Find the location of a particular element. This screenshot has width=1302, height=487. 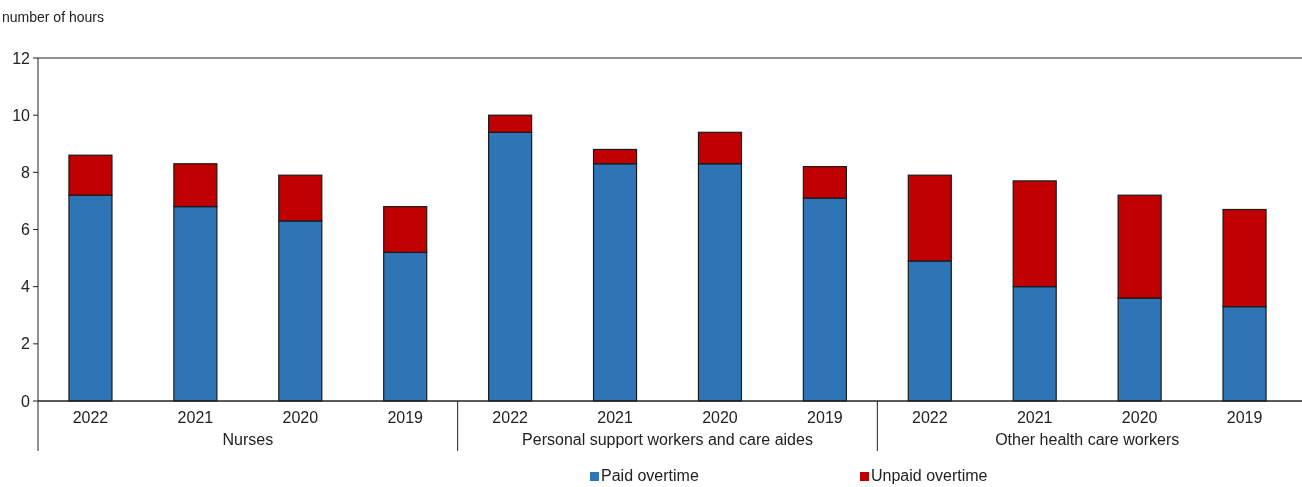

legend-label: Unpaid overtime is located at coordinates (929, 475).